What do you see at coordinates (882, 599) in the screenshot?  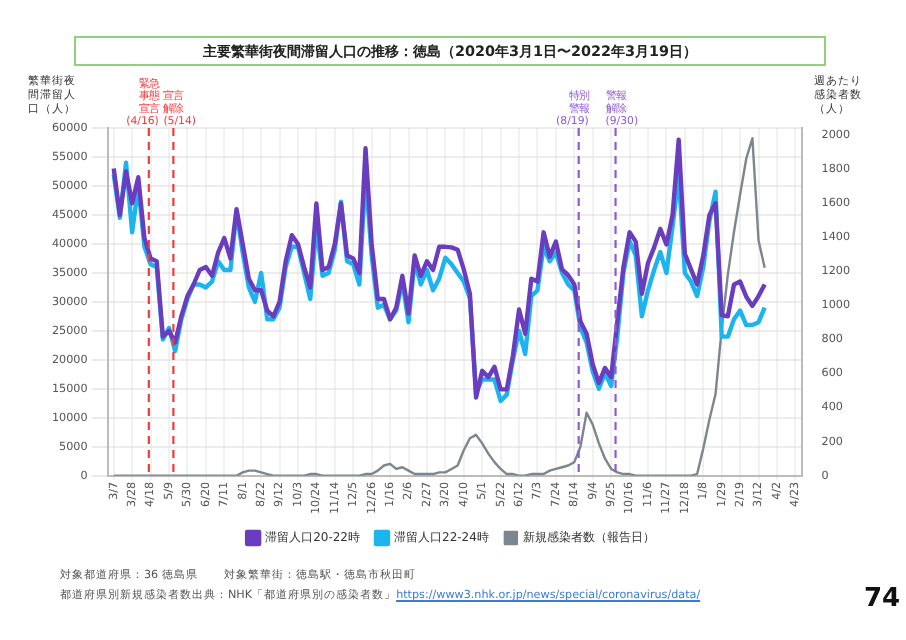 I see `text: 74` at bounding box center [882, 599].